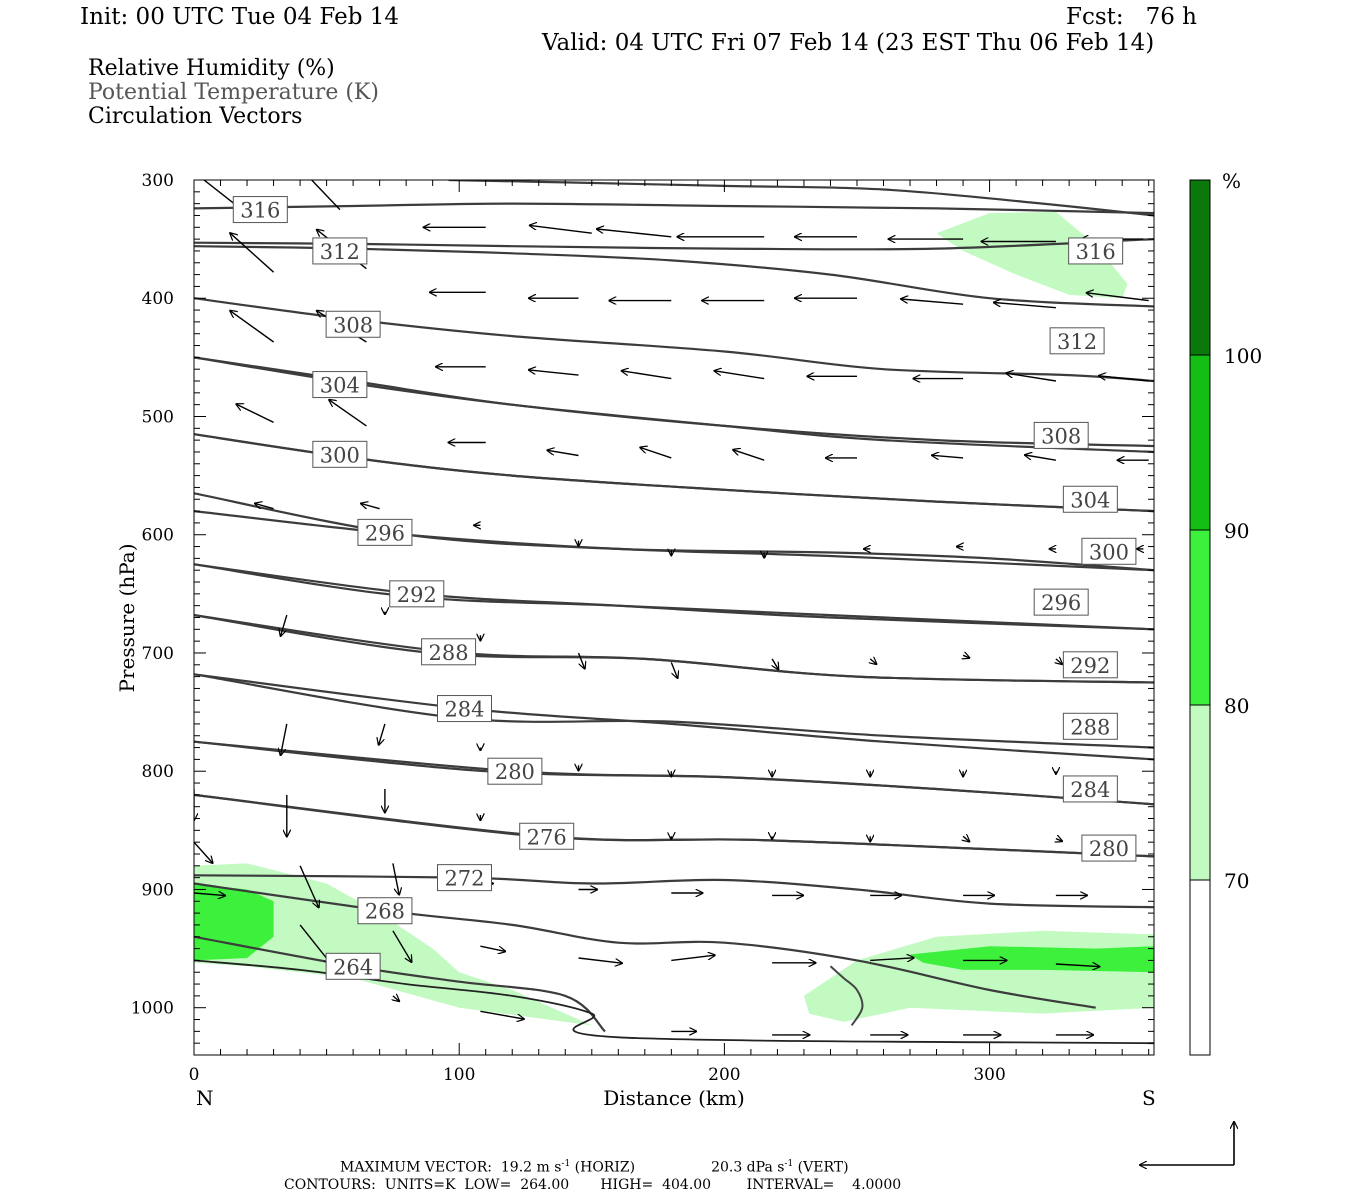 The image size is (1350, 1200). I want to click on reference-vector, so click(1187, 1143).